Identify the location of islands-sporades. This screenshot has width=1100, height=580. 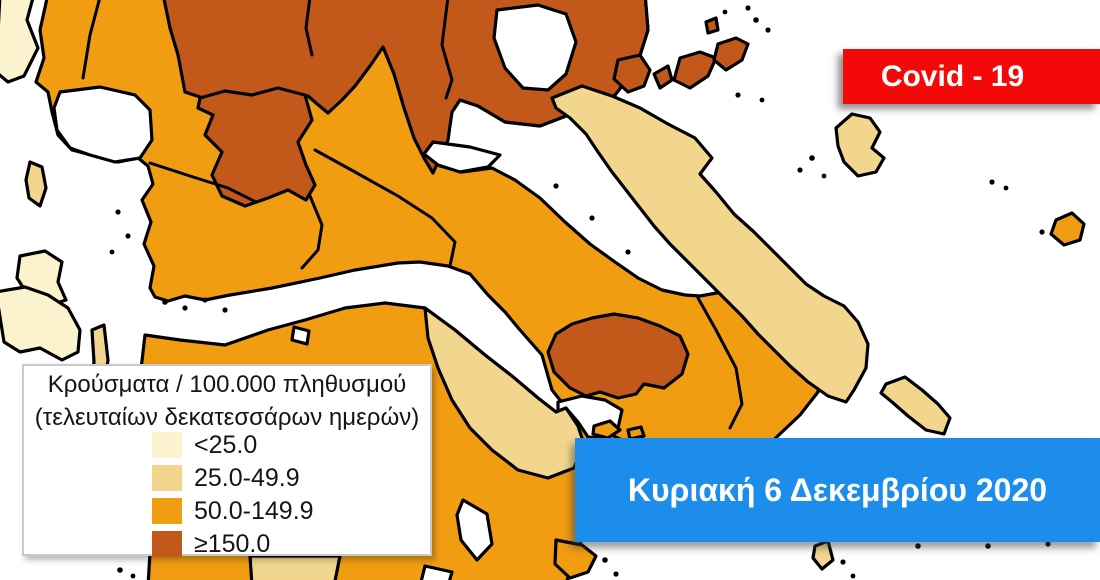
(681, 55).